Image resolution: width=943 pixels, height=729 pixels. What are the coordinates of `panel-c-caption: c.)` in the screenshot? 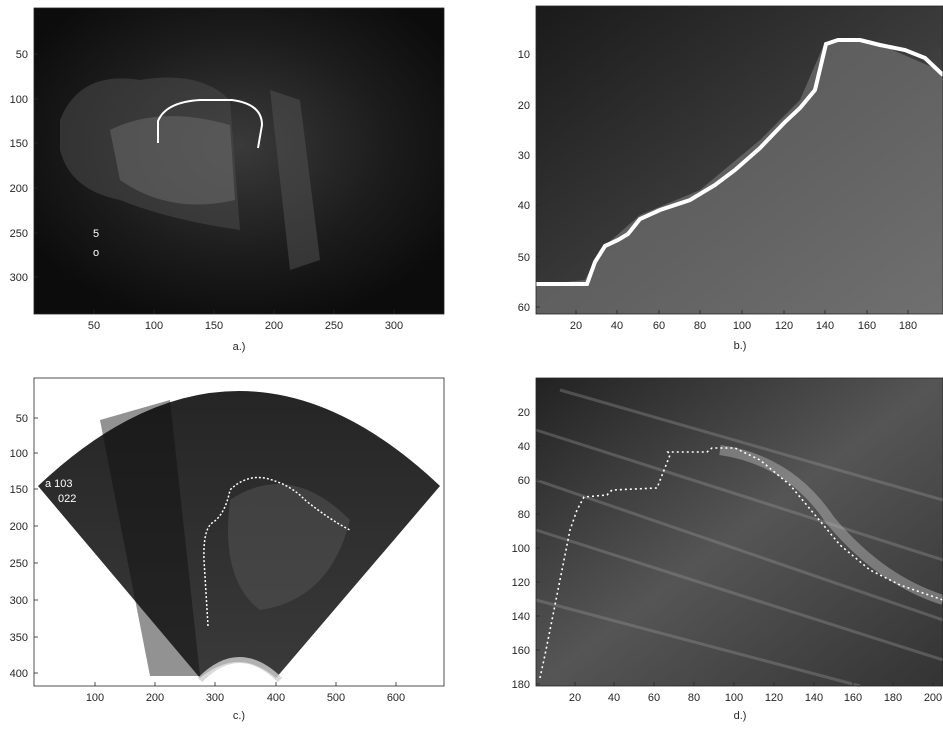 It's located at (239, 716).